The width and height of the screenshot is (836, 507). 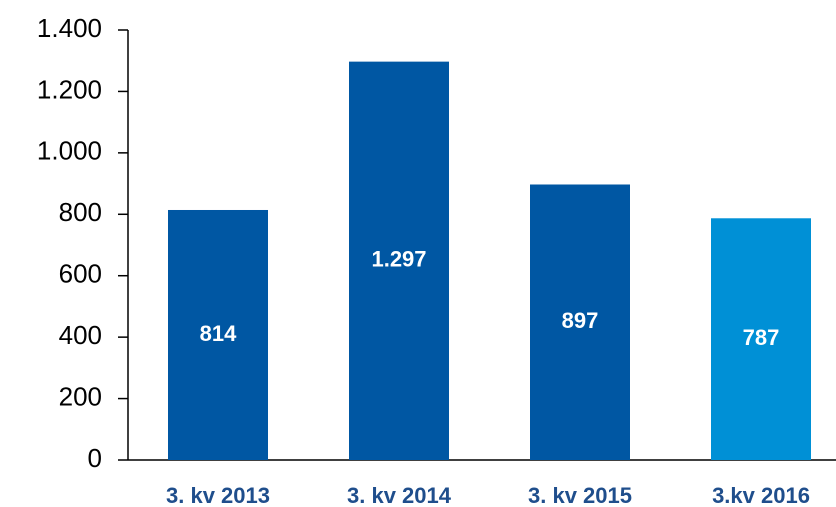 I want to click on x-tick-label: 3.kv 2016, so click(x=761, y=495).